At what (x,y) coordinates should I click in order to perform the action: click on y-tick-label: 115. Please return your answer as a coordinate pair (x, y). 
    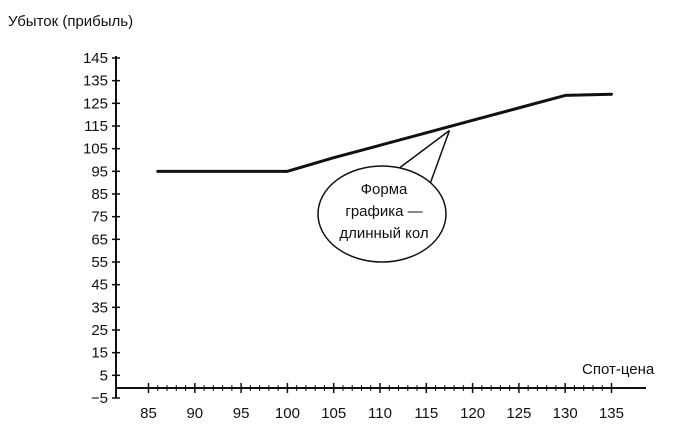
    Looking at the image, I should click on (96, 126).